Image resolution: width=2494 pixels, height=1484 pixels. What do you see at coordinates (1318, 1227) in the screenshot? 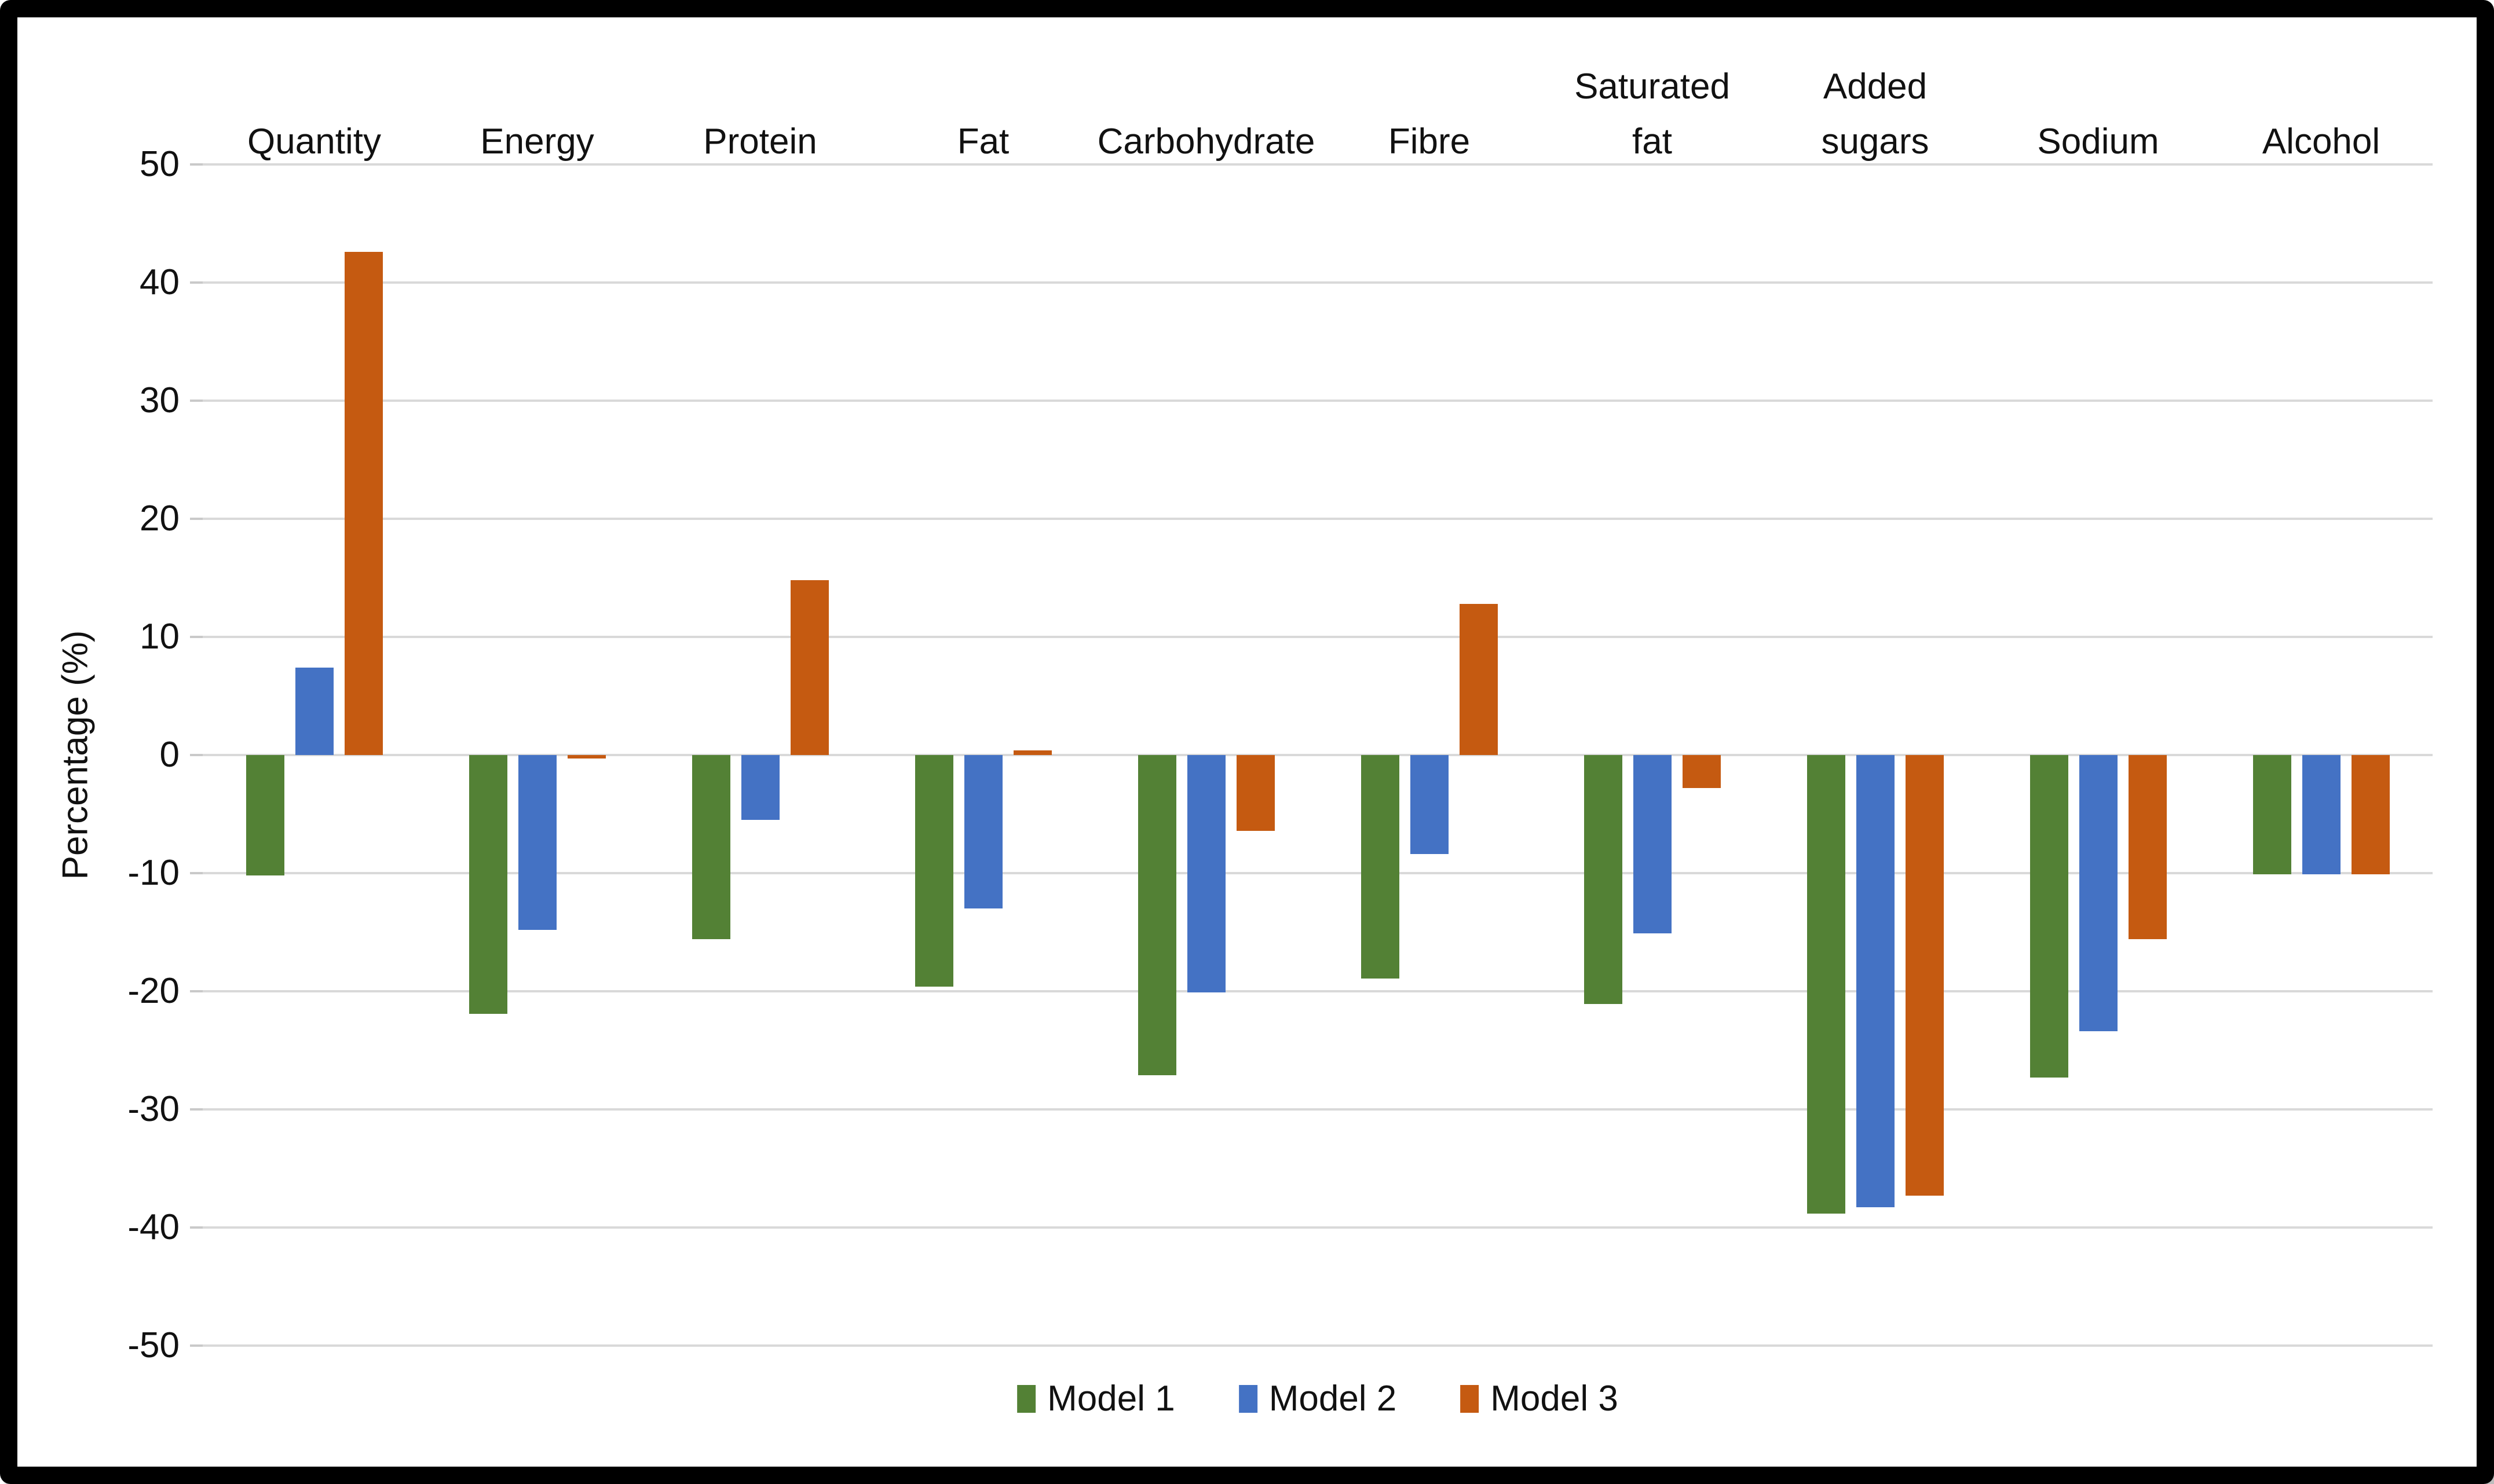
I see `gridline--40` at bounding box center [1318, 1227].